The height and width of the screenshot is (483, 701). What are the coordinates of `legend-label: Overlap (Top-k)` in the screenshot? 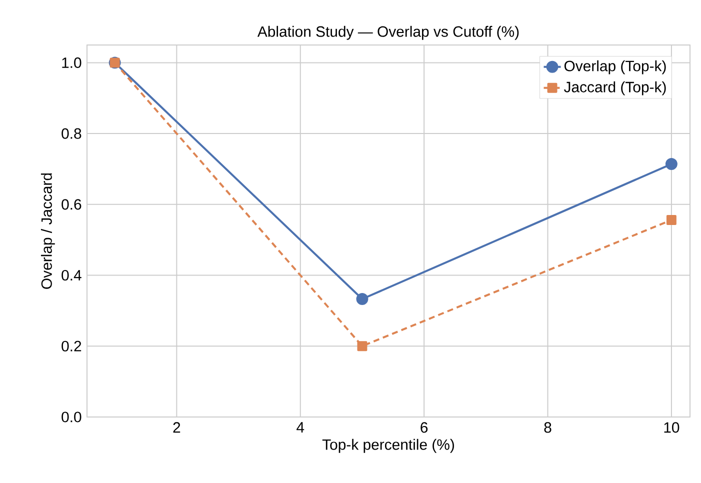 It's located at (615, 67).